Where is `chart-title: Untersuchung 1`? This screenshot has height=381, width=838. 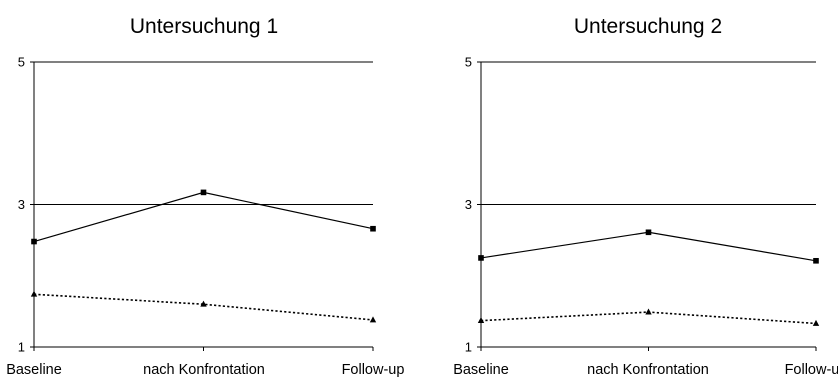
chart-title: Untersuchung 1 is located at coordinates (204, 26).